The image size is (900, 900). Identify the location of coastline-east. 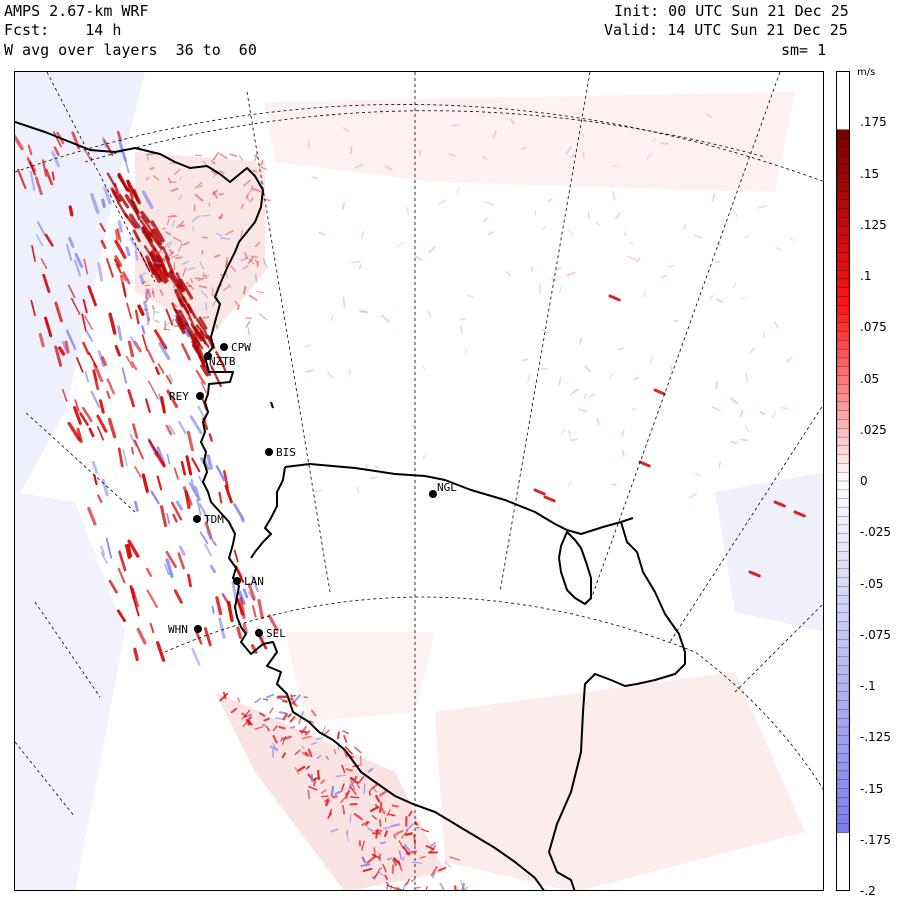
(617, 705).